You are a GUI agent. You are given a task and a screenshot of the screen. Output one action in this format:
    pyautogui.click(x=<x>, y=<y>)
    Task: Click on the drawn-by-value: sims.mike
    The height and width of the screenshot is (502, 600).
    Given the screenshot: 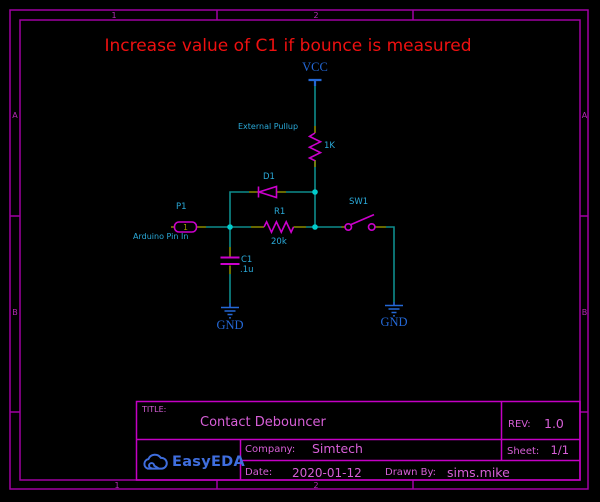 What is the action you would take?
    pyautogui.click(x=478, y=472)
    